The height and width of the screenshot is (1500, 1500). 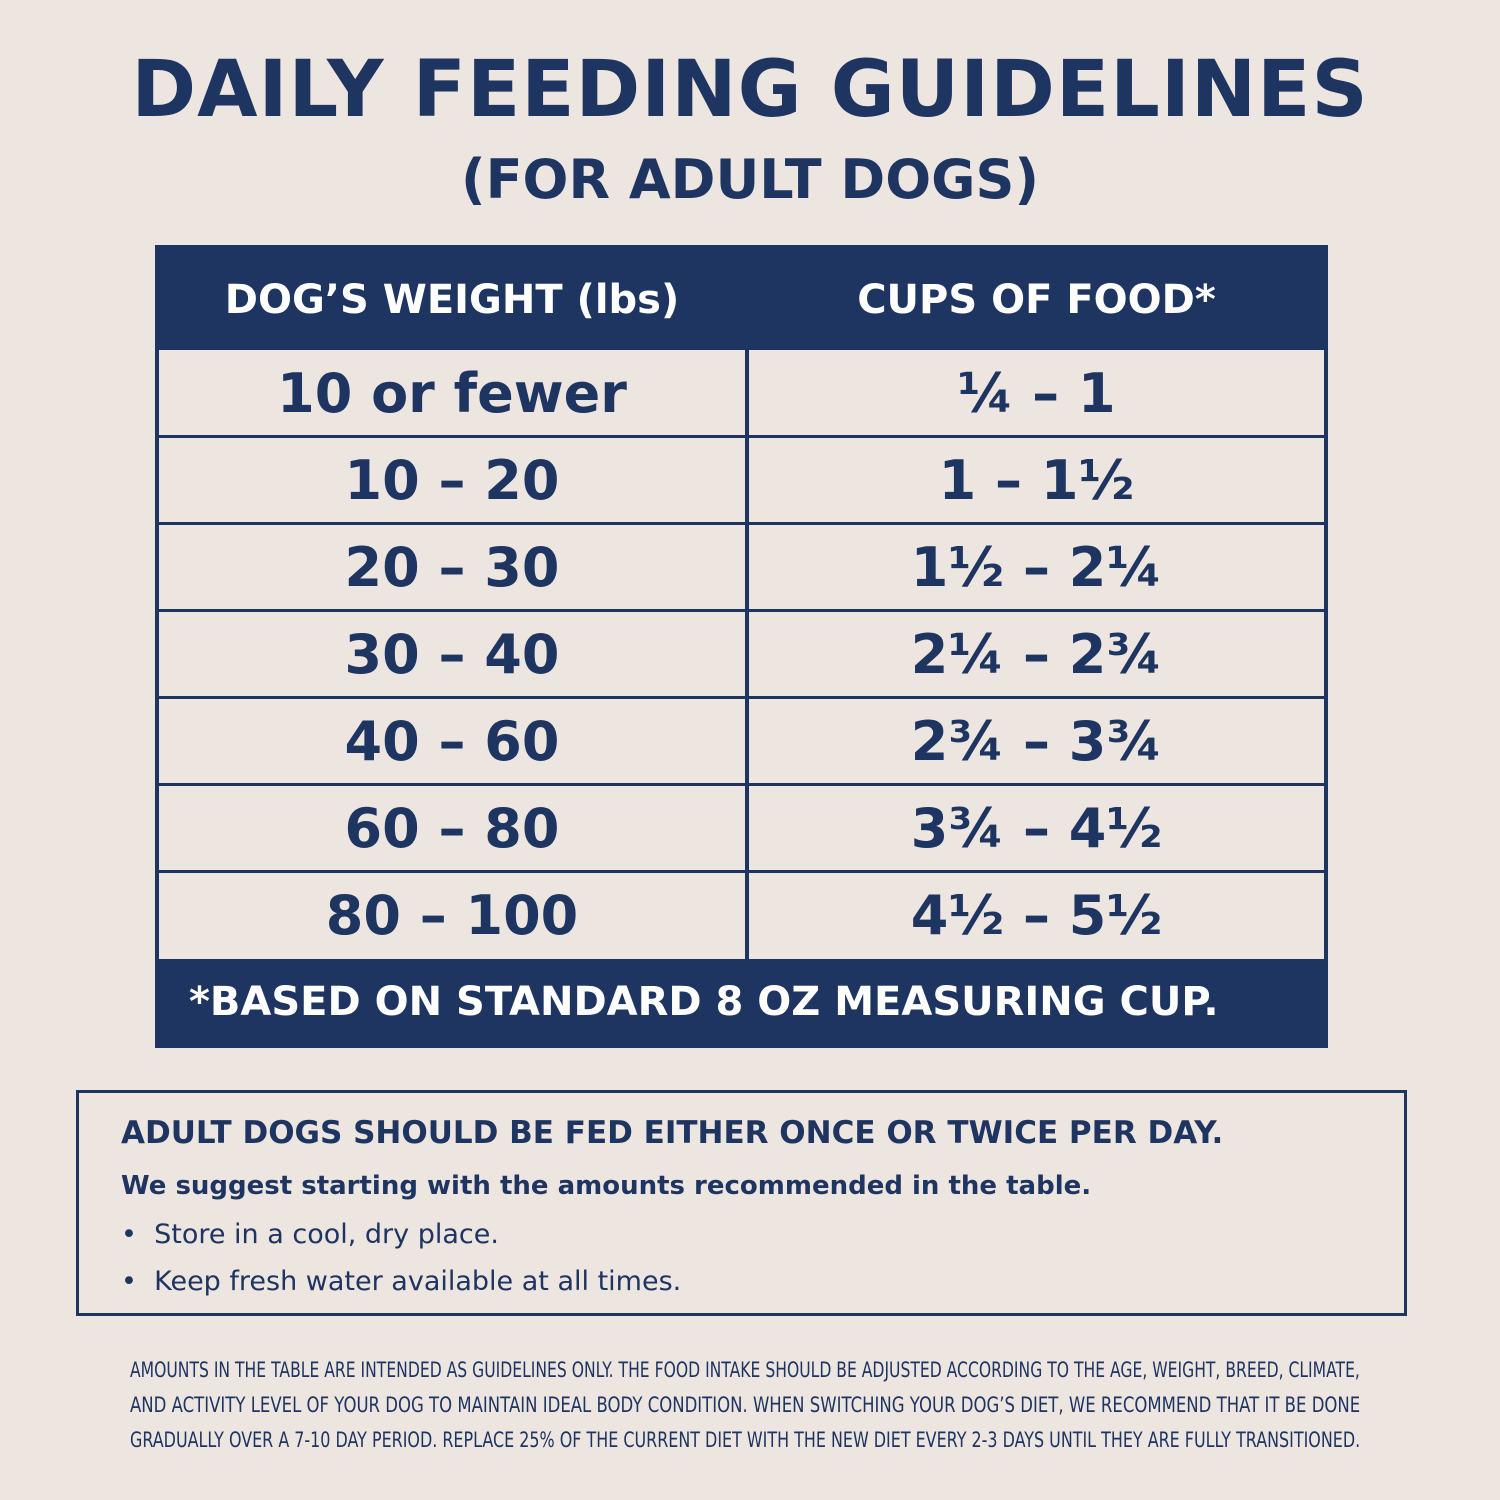 I want to click on column-divider, so click(x=747, y=604).